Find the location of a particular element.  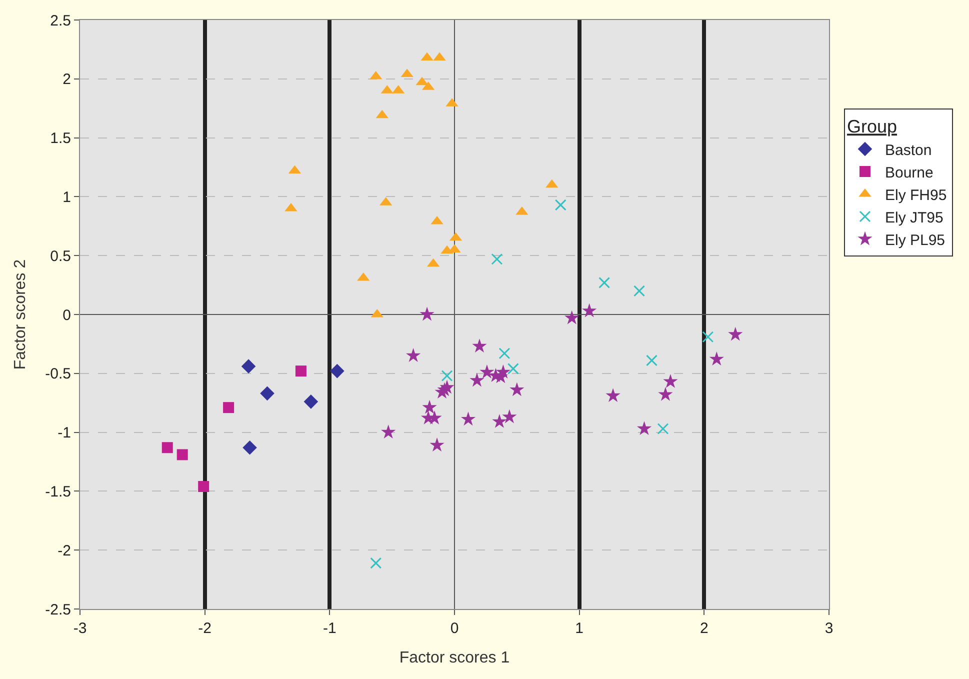

x-tick-label: -1 is located at coordinates (329, 628).